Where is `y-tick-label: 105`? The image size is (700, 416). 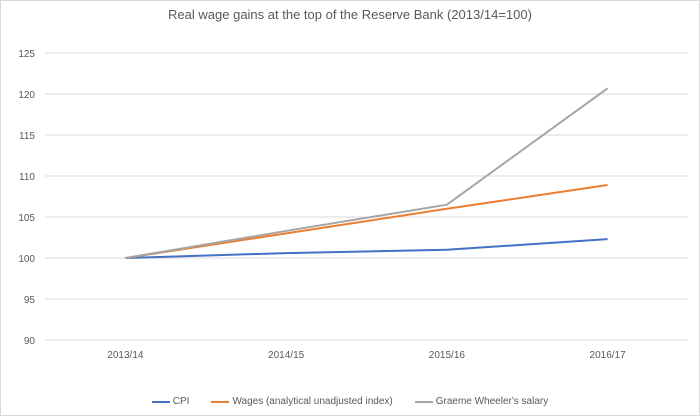 y-tick-label: 105 is located at coordinates (26, 218).